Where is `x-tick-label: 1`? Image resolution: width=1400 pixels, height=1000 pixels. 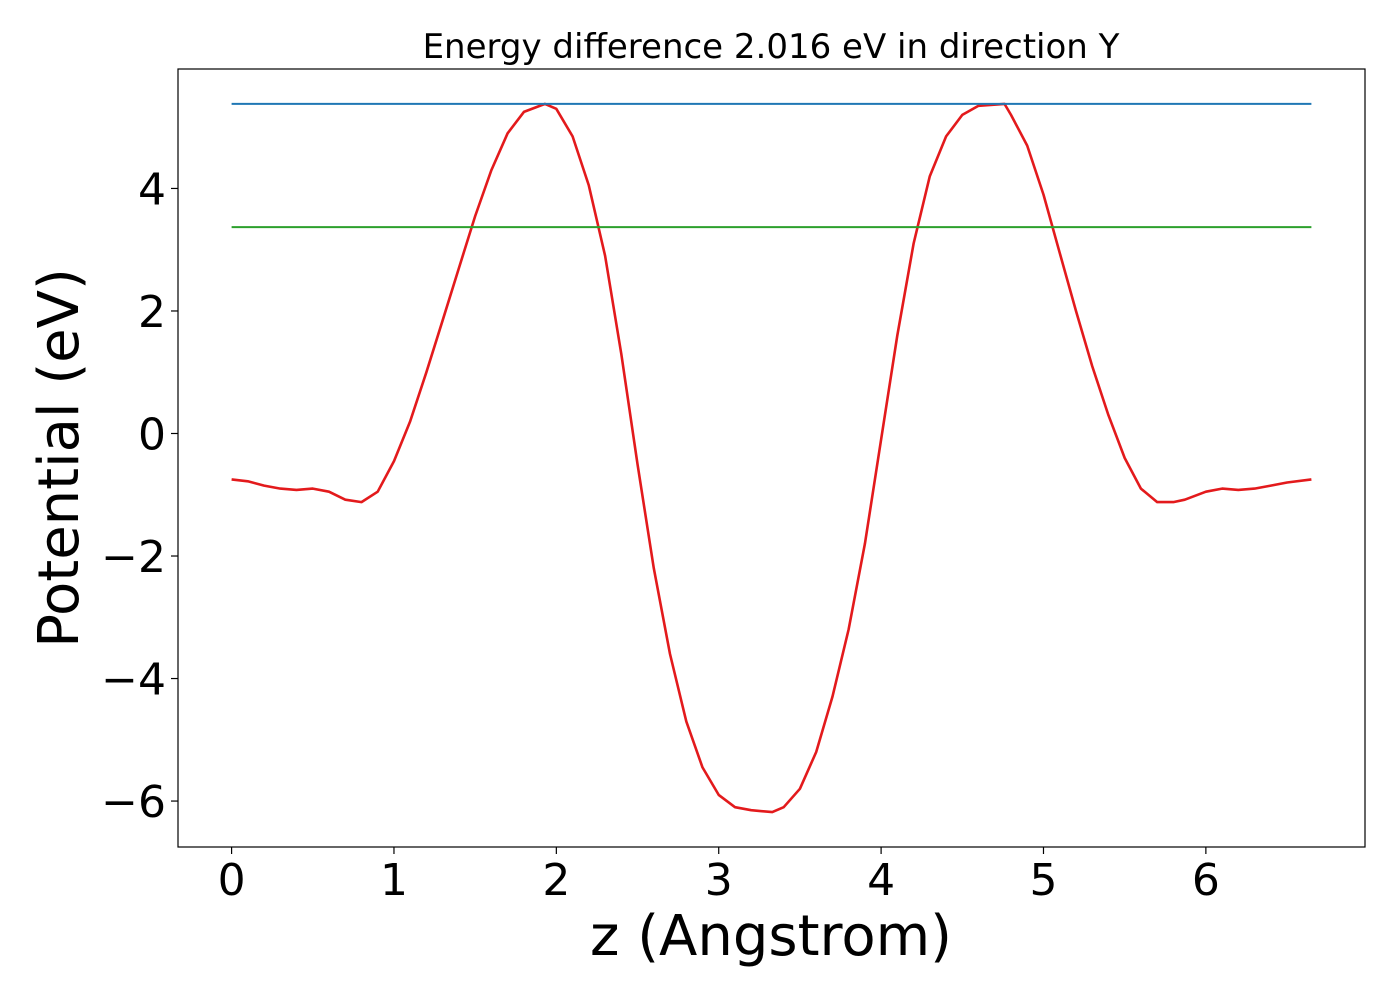 x-tick-label: 1 is located at coordinates (394, 880).